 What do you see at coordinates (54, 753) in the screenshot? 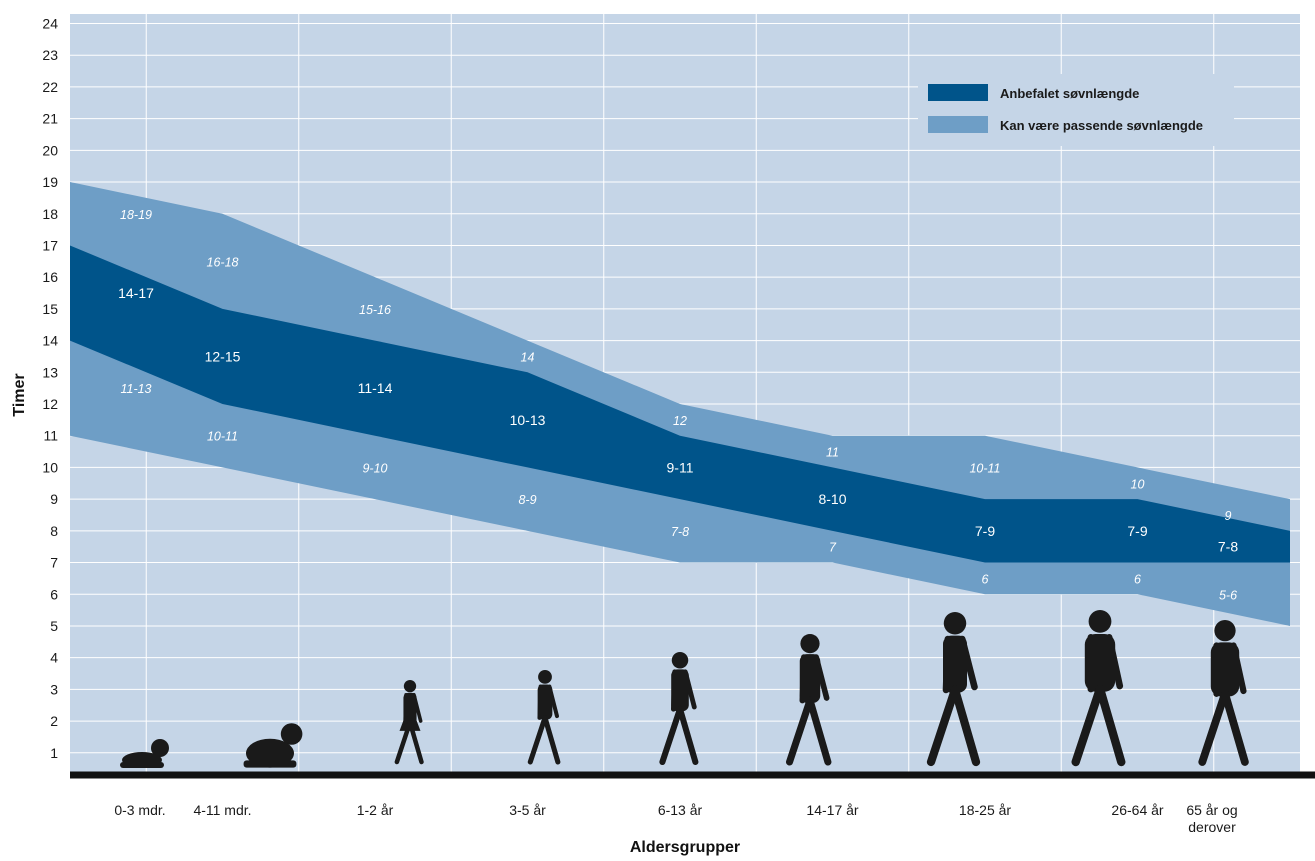
I see `y-tick-label: 1` at bounding box center [54, 753].